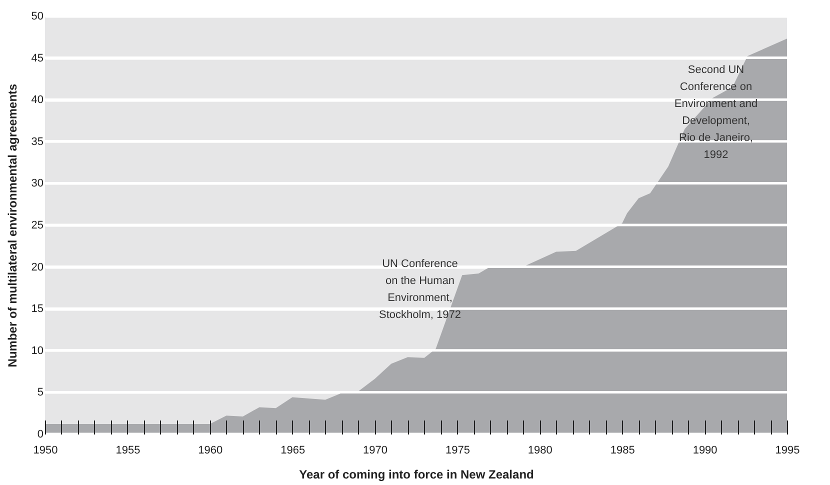  I want to click on x-tick-label: 1970, so click(375, 450).